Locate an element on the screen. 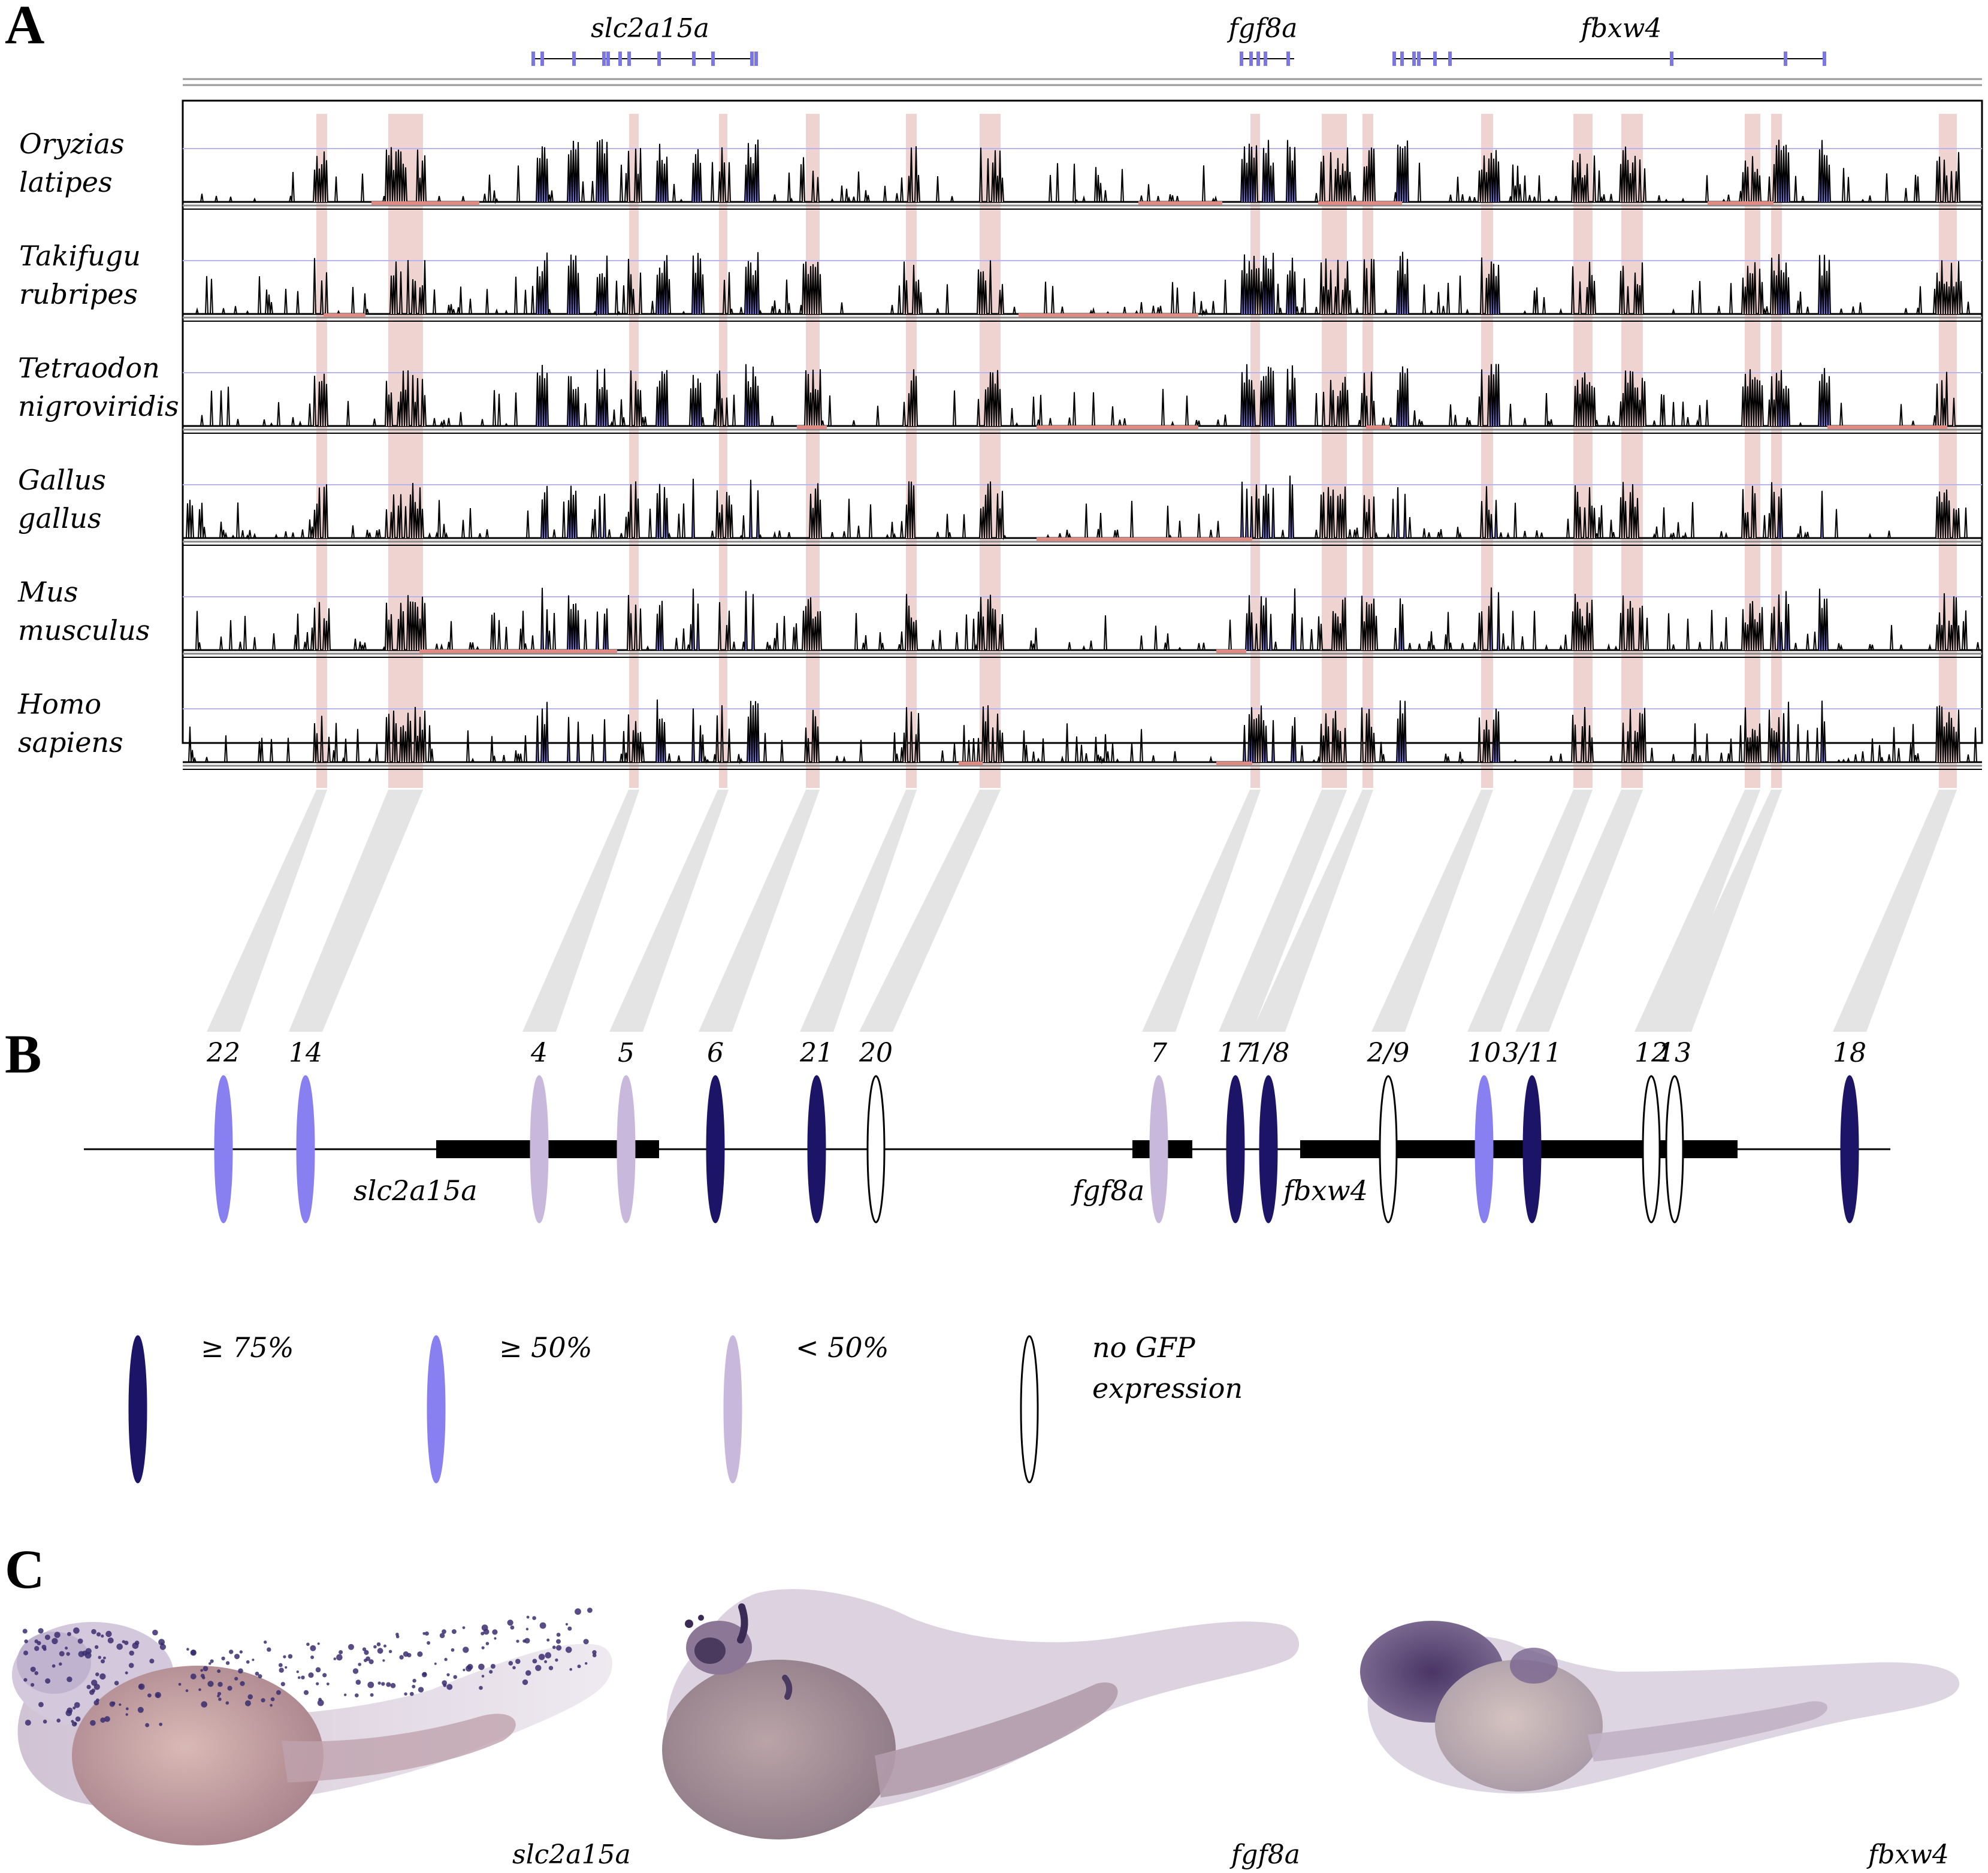 The height and width of the screenshot is (1873, 1988). element-number: 7 is located at coordinates (1158, 1053).